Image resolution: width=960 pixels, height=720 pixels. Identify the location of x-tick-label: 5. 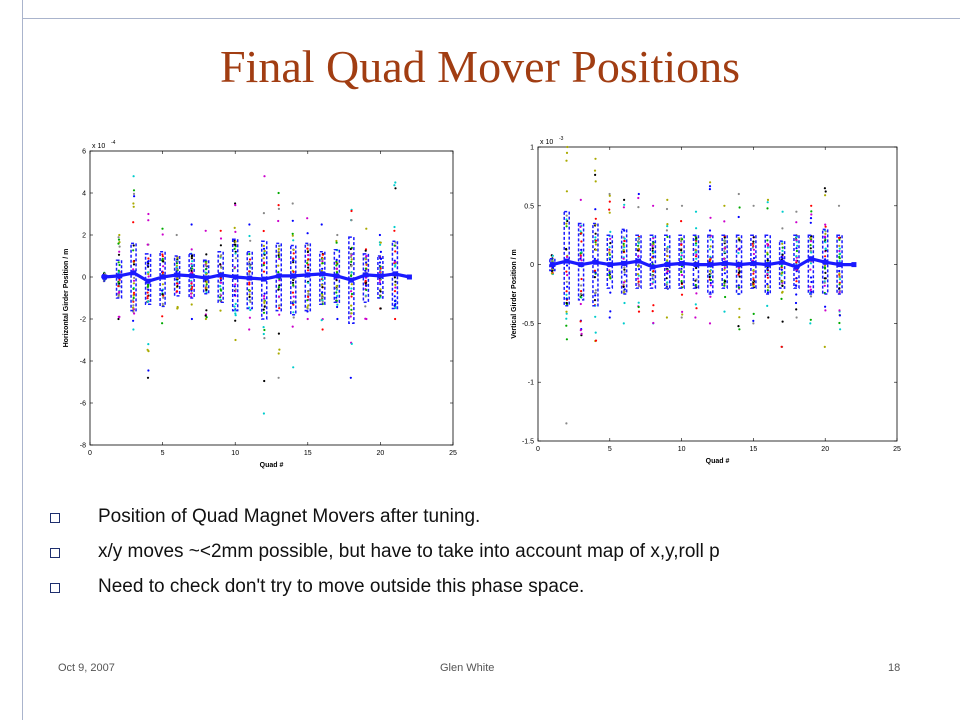
(163, 453).